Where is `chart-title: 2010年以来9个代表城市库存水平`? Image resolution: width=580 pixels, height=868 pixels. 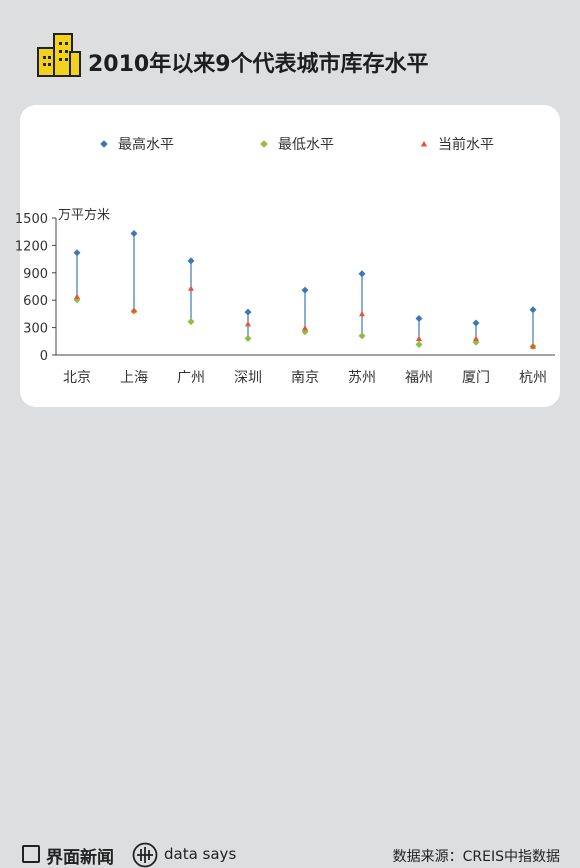 chart-title: 2010年以来9个代表城市库存水平 is located at coordinates (258, 64).